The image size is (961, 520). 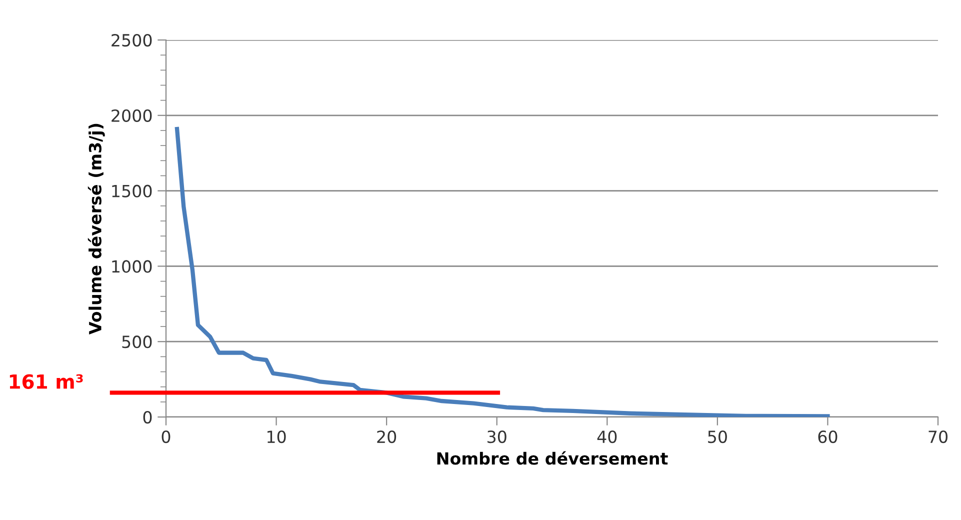 What do you see at coordinates (938, 437) in the screenshot?
I see `x-tick-label: 70` at bounding box center [938, 437].